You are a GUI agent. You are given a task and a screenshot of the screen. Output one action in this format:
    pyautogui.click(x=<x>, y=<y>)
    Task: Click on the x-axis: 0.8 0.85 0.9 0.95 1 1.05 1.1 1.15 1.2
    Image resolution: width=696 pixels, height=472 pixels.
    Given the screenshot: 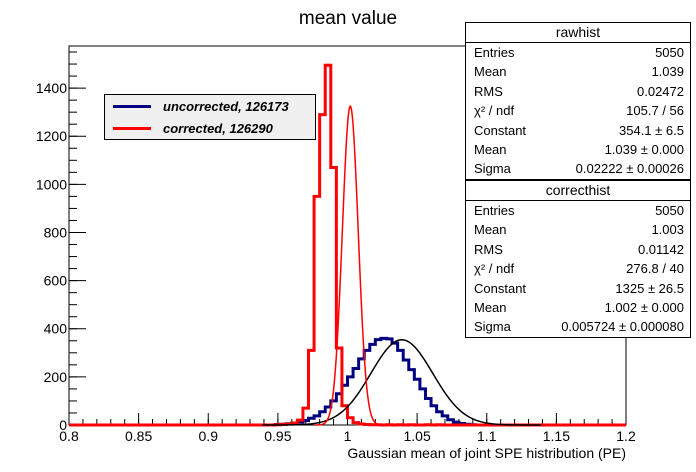 What is the action you would take?
    pyautogui.click(x=347, y=428)
    